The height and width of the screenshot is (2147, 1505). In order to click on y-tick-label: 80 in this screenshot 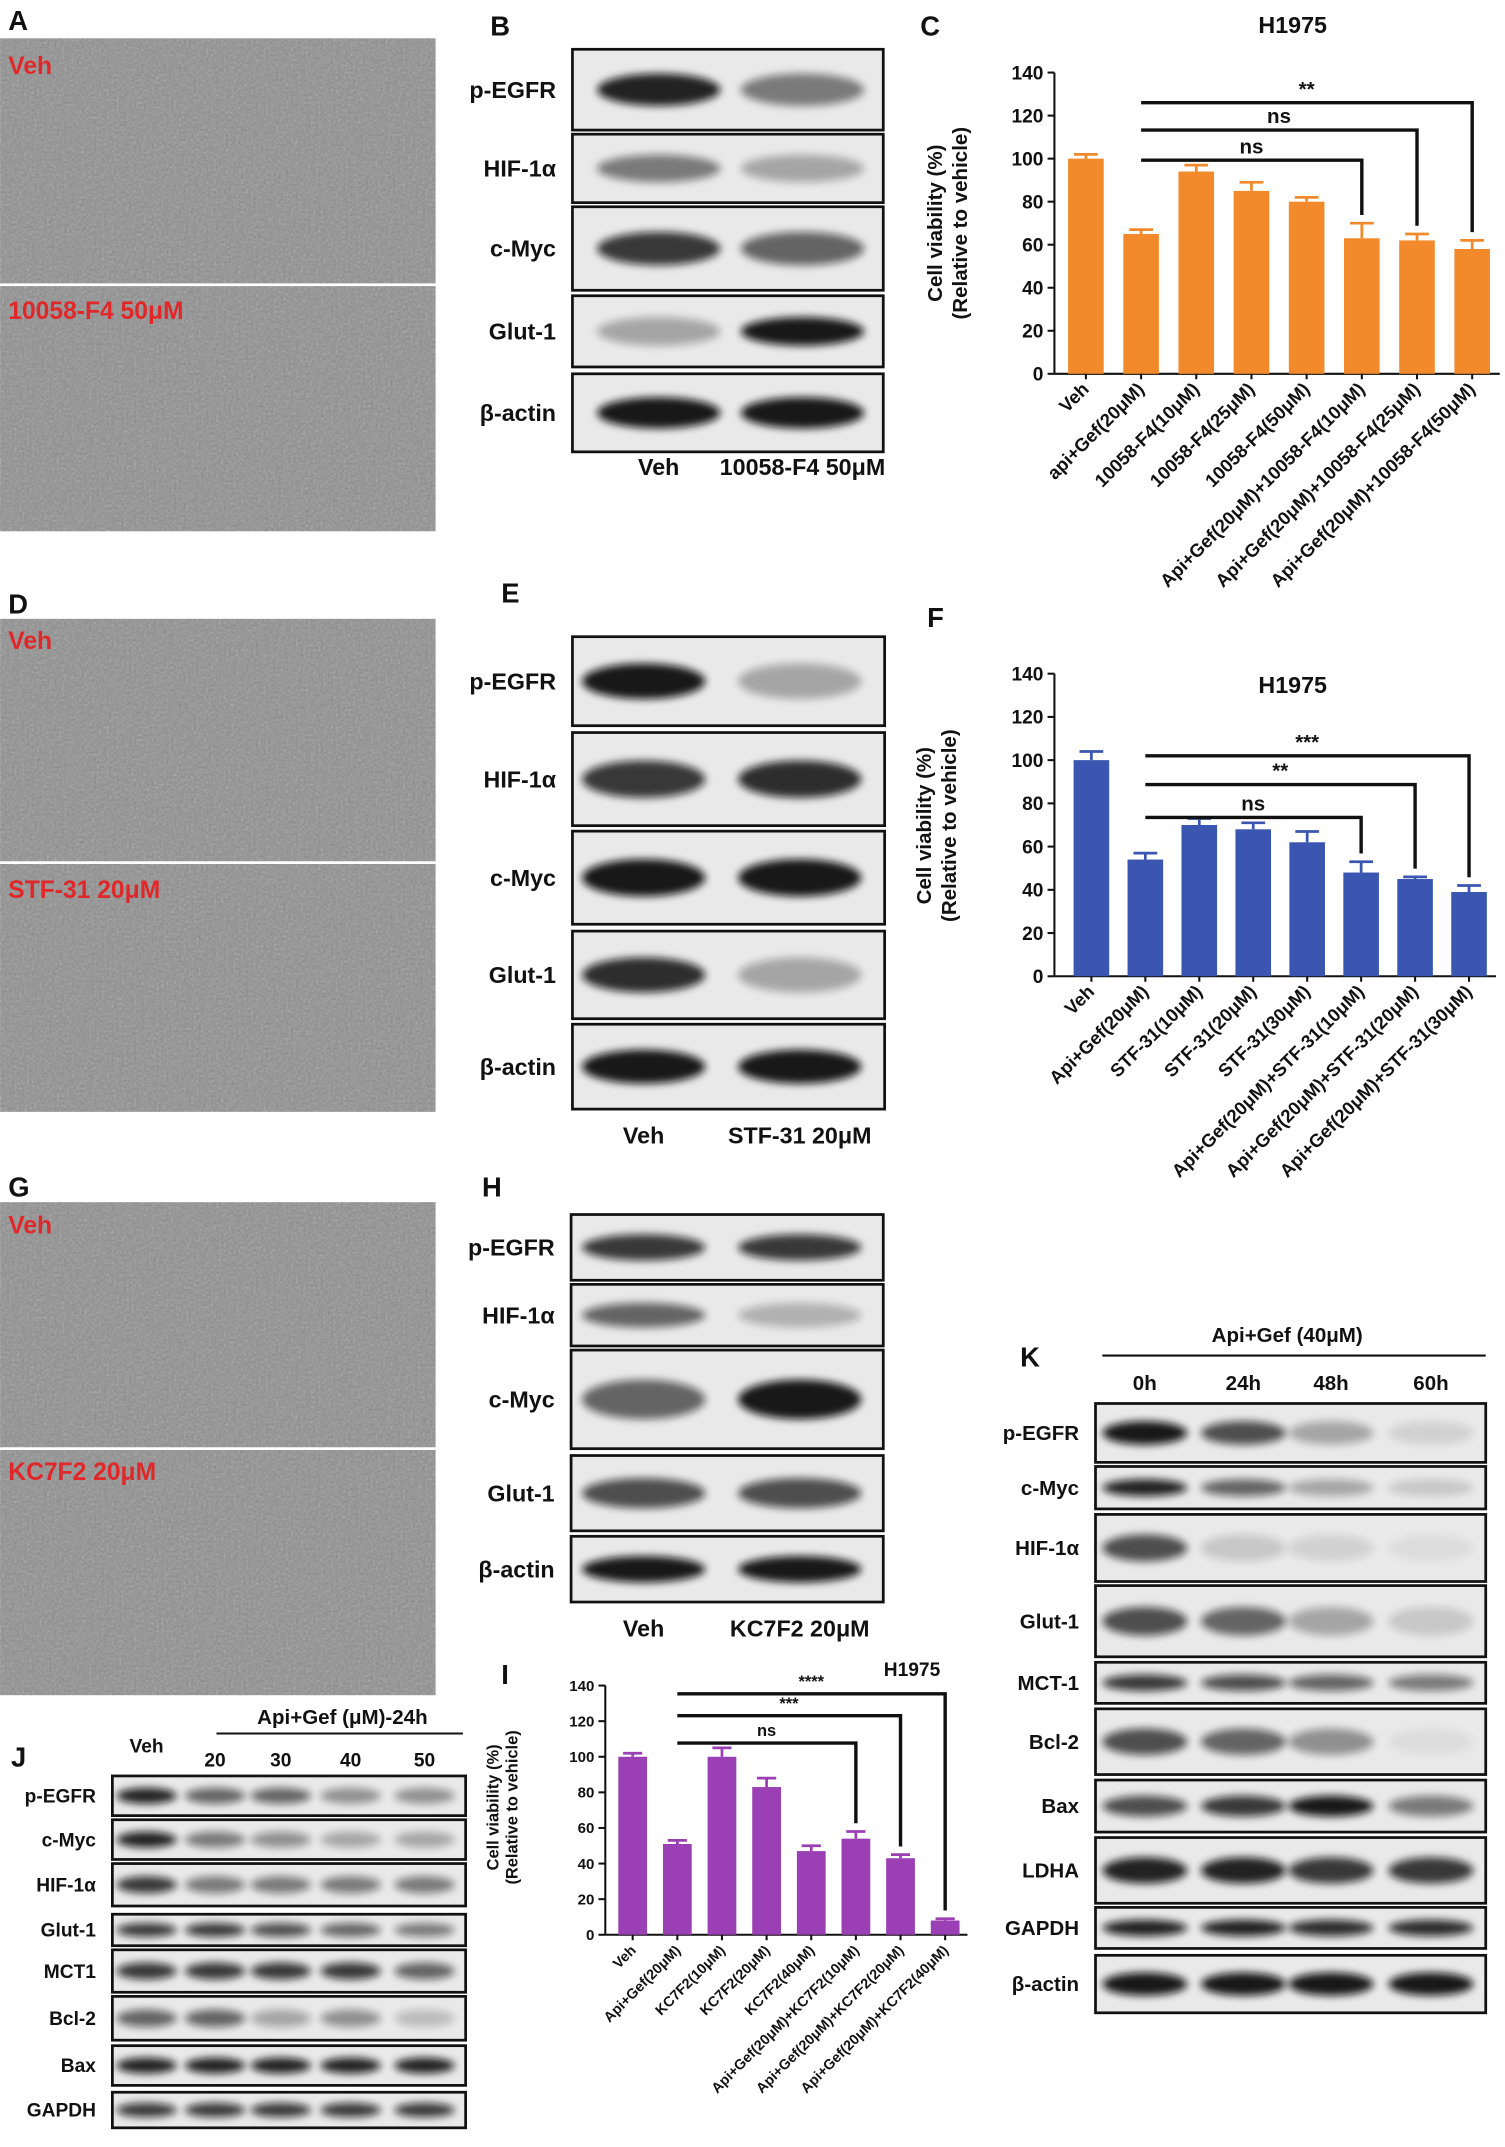, I will do `click(1032, 202)`.